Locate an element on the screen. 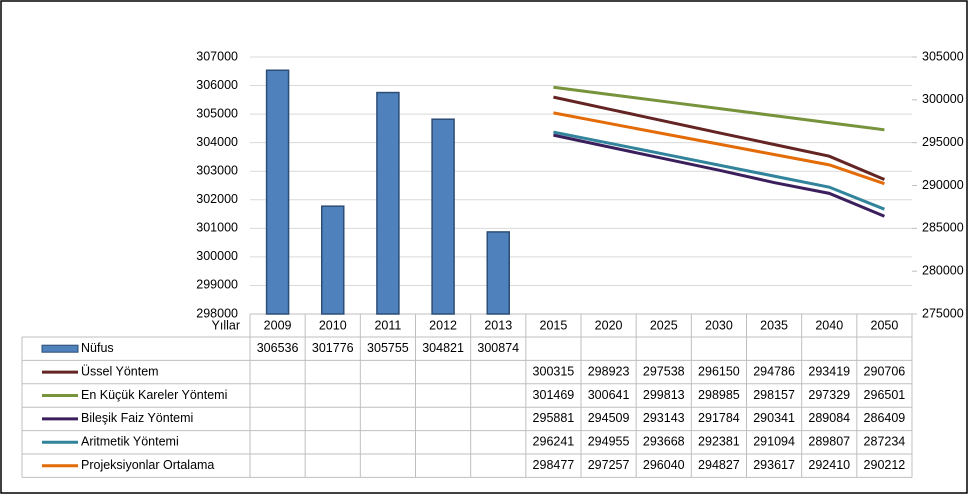 Image resolution: width=974 pixels, height=500 pixels. legend-label: Üssel Yöntem is located at coordinates (120, 371).